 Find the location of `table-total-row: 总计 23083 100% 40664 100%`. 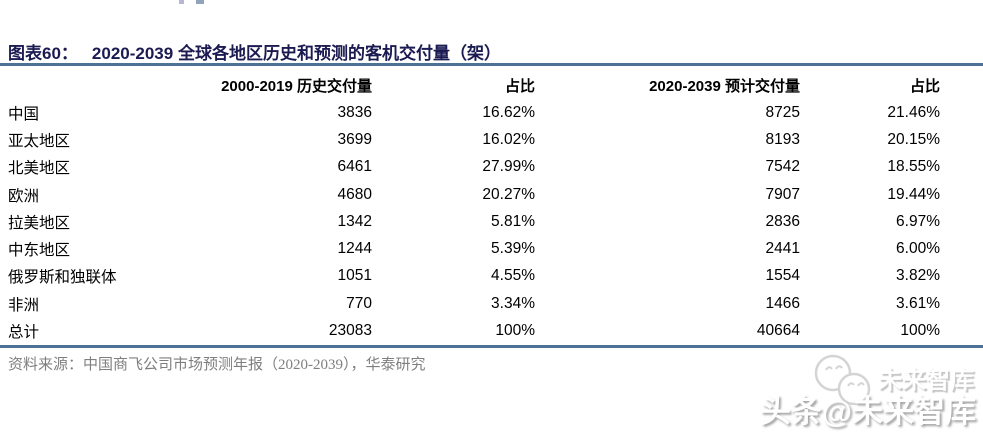

table-total-row: 总计 23083 100% 40664 100% is located at coordinates (491, 330).